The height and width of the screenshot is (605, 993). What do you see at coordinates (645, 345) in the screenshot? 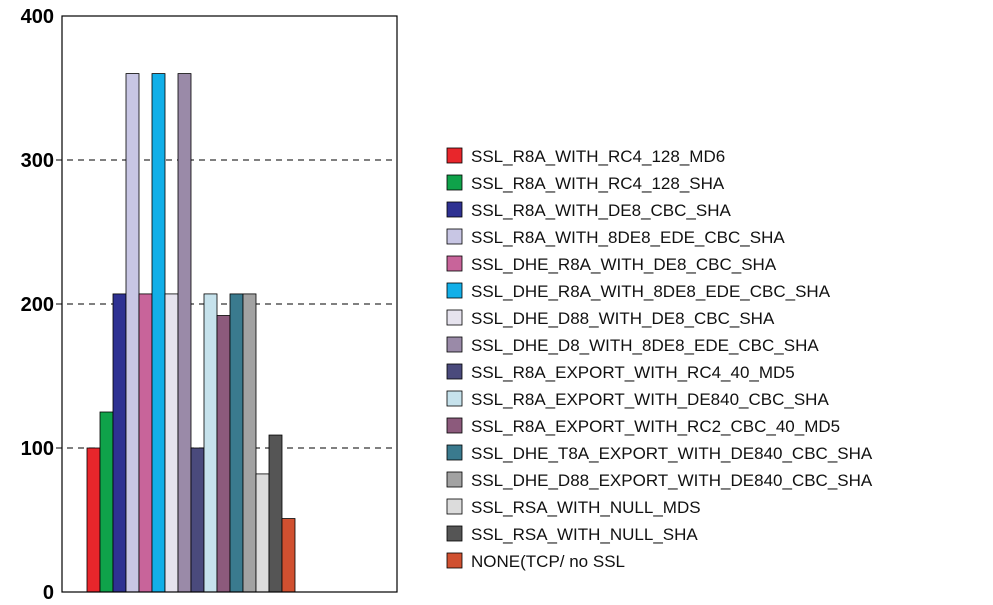
I see `legend-label-8: SSL_DHE_D8_WITH_8DE8_EDE_CBC_SHA` at bounding box center [645, 345].